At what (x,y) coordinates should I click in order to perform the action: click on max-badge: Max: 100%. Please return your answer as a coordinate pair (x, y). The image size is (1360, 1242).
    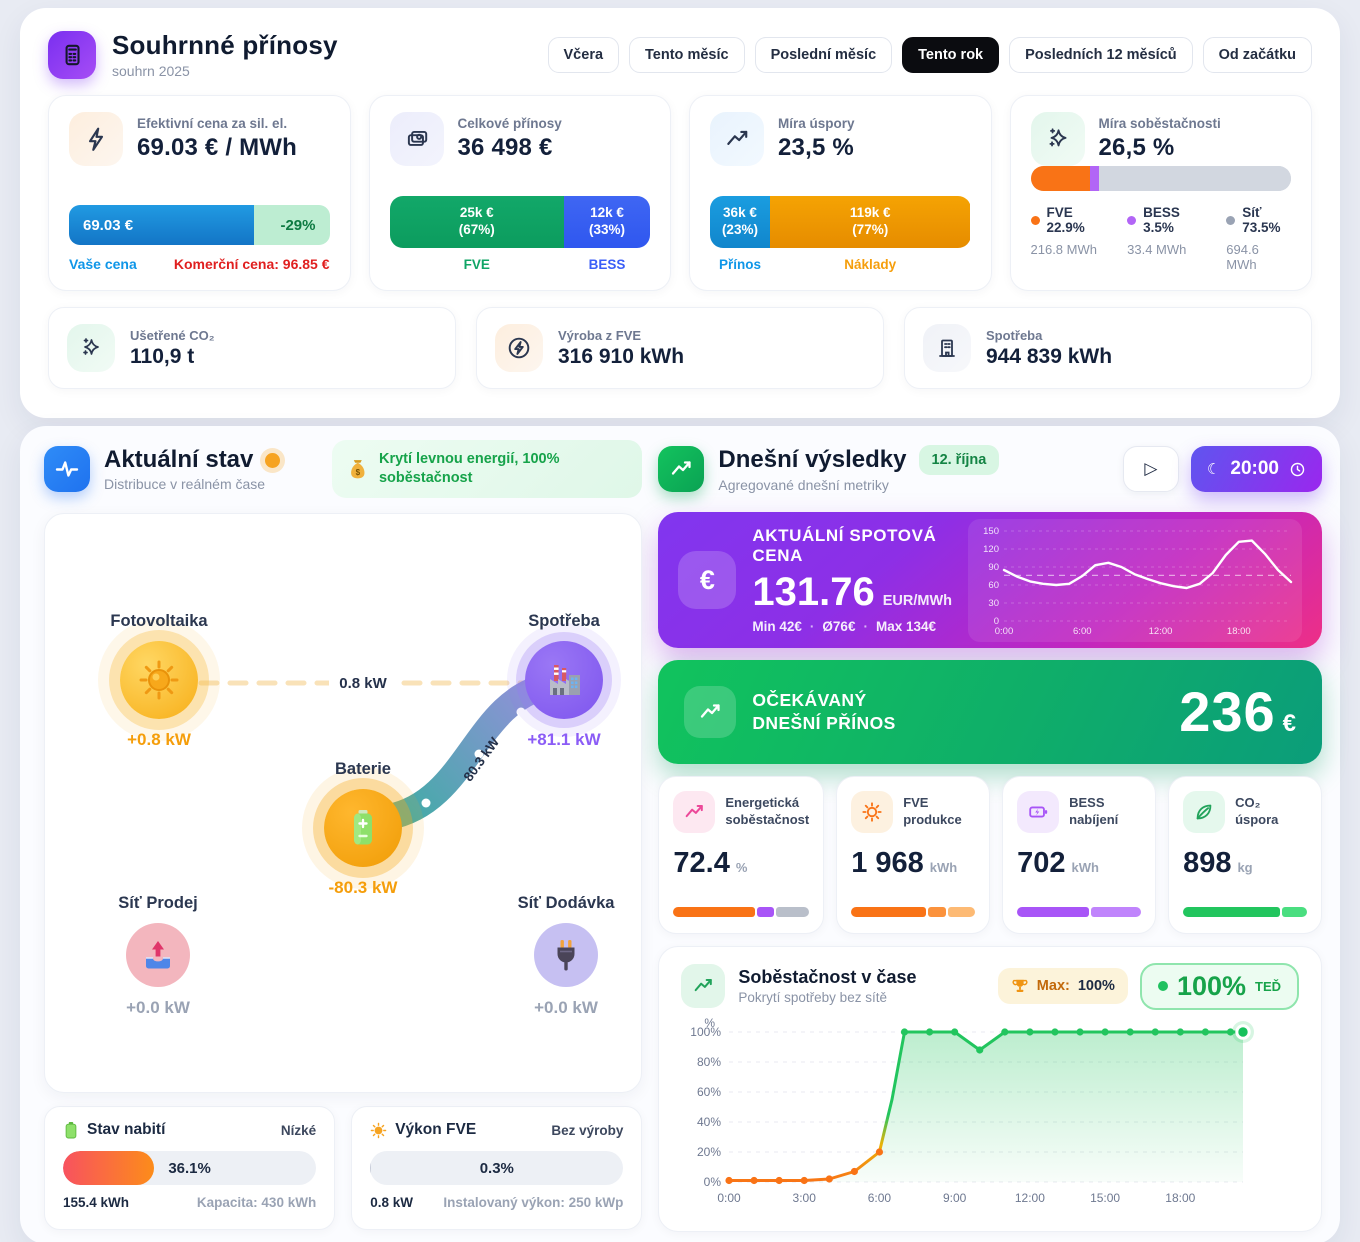
    Looking at the image, I should click on (1062, 986).